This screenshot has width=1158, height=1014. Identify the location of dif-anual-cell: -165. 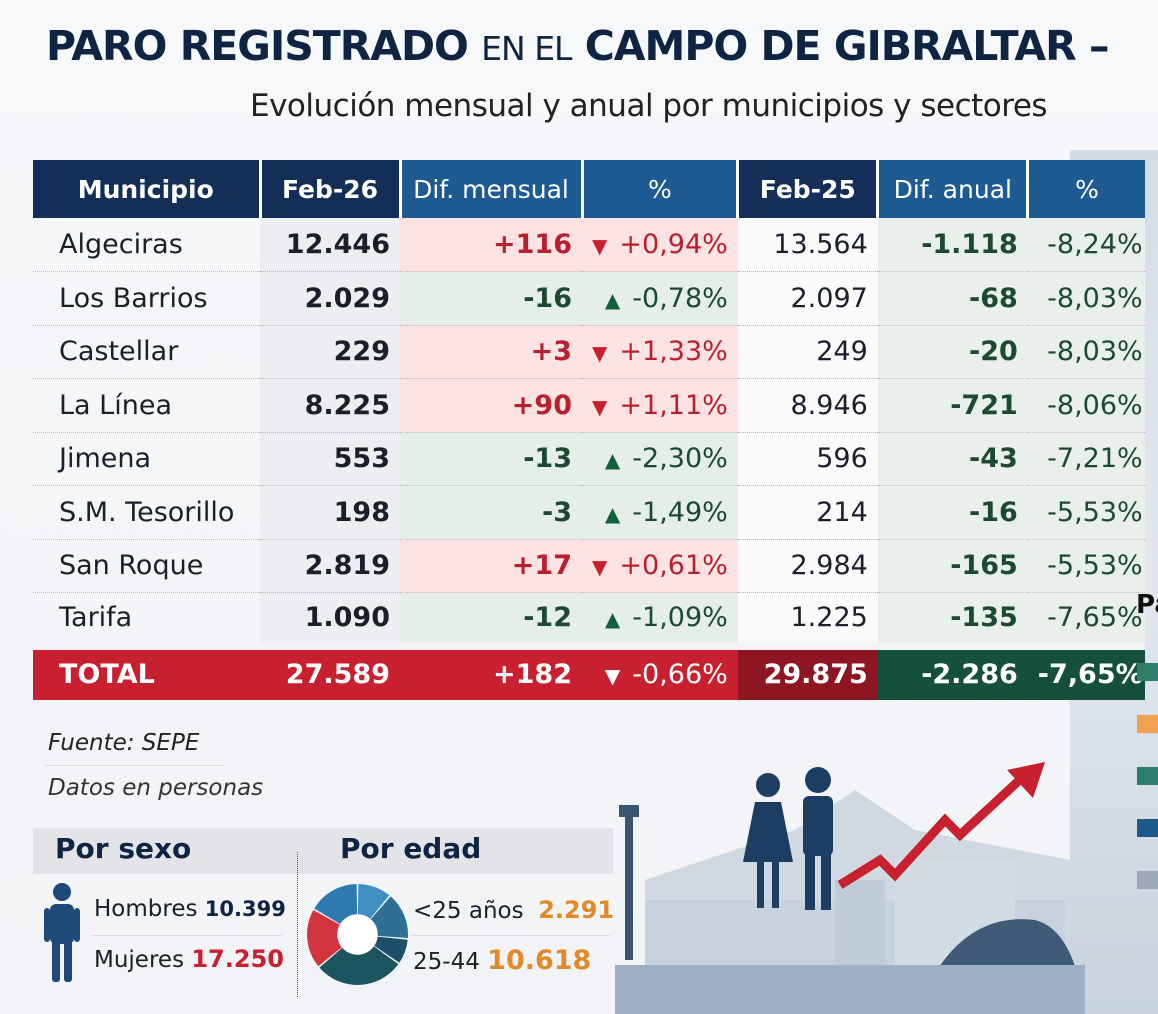
(952, 566).